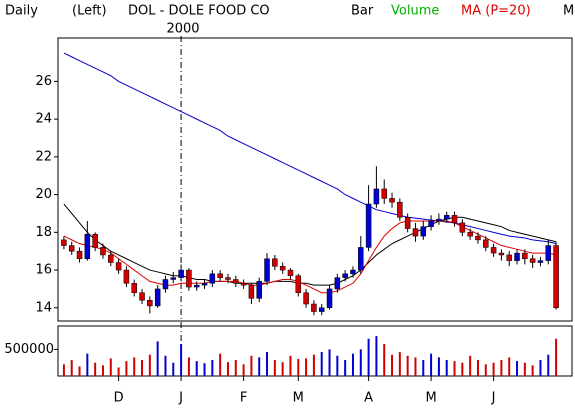 The width and height of the screenshot is (575, 408). I want to click on y-tick-label: 14, so click(43, 307).